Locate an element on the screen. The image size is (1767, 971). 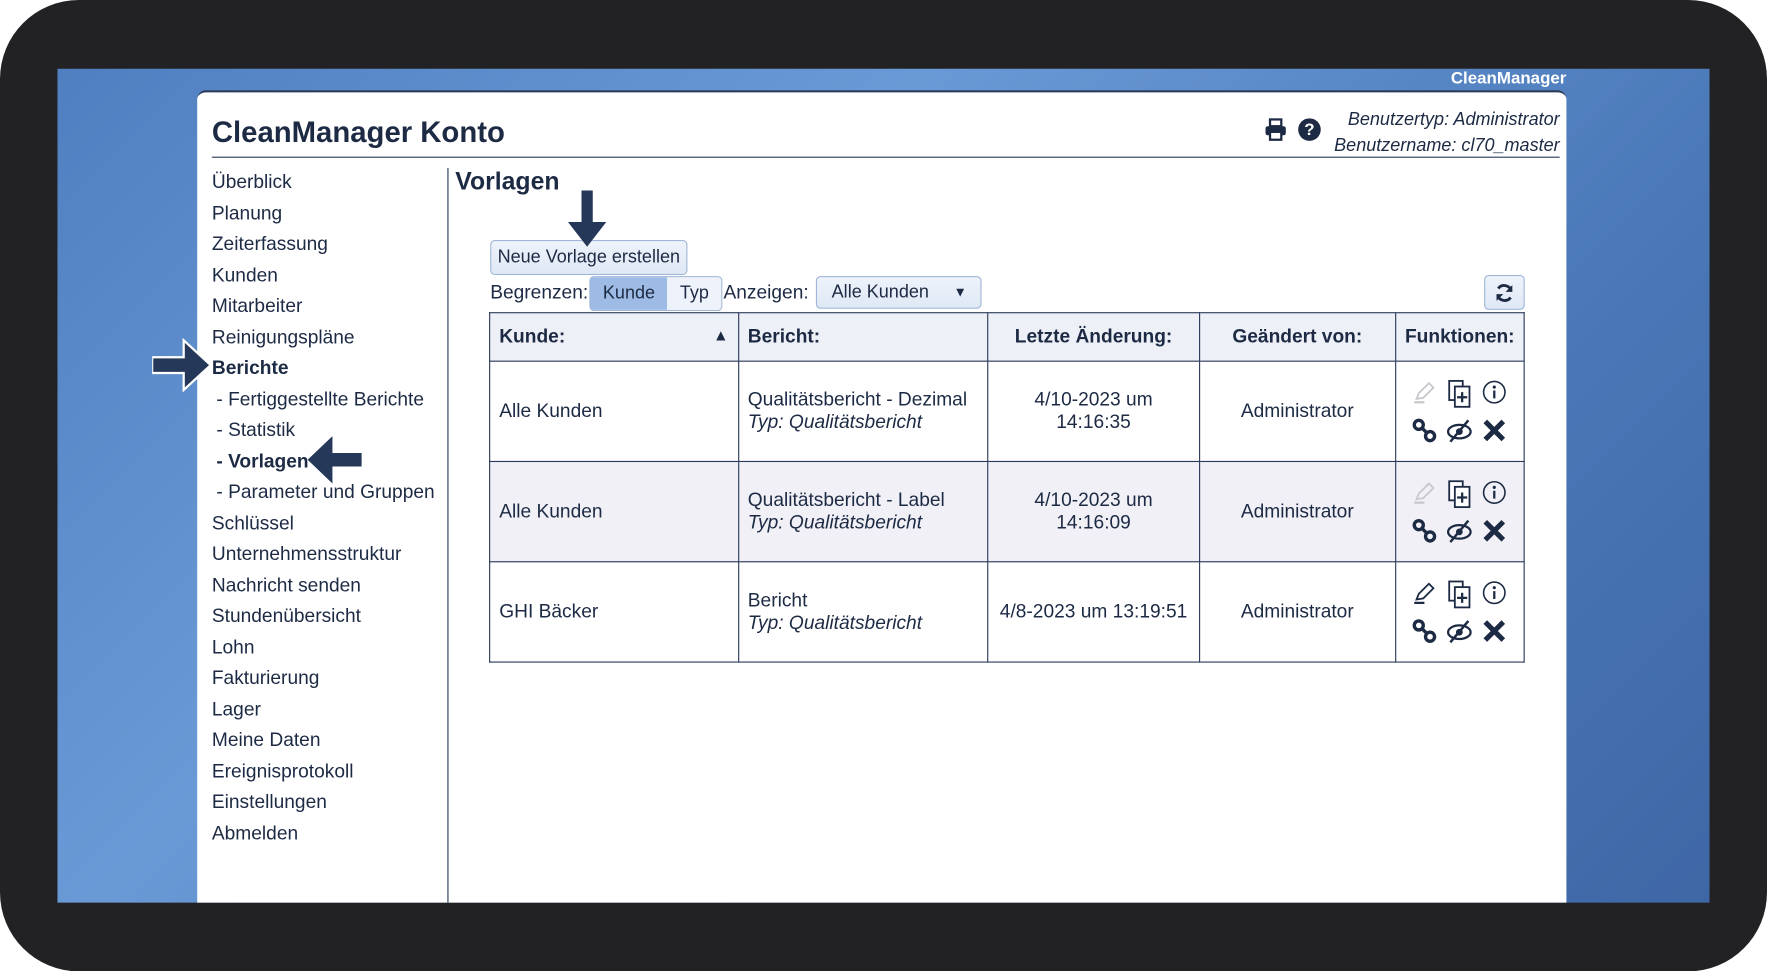
sidebar-item: Lohn is located at coordinates (233, 647).